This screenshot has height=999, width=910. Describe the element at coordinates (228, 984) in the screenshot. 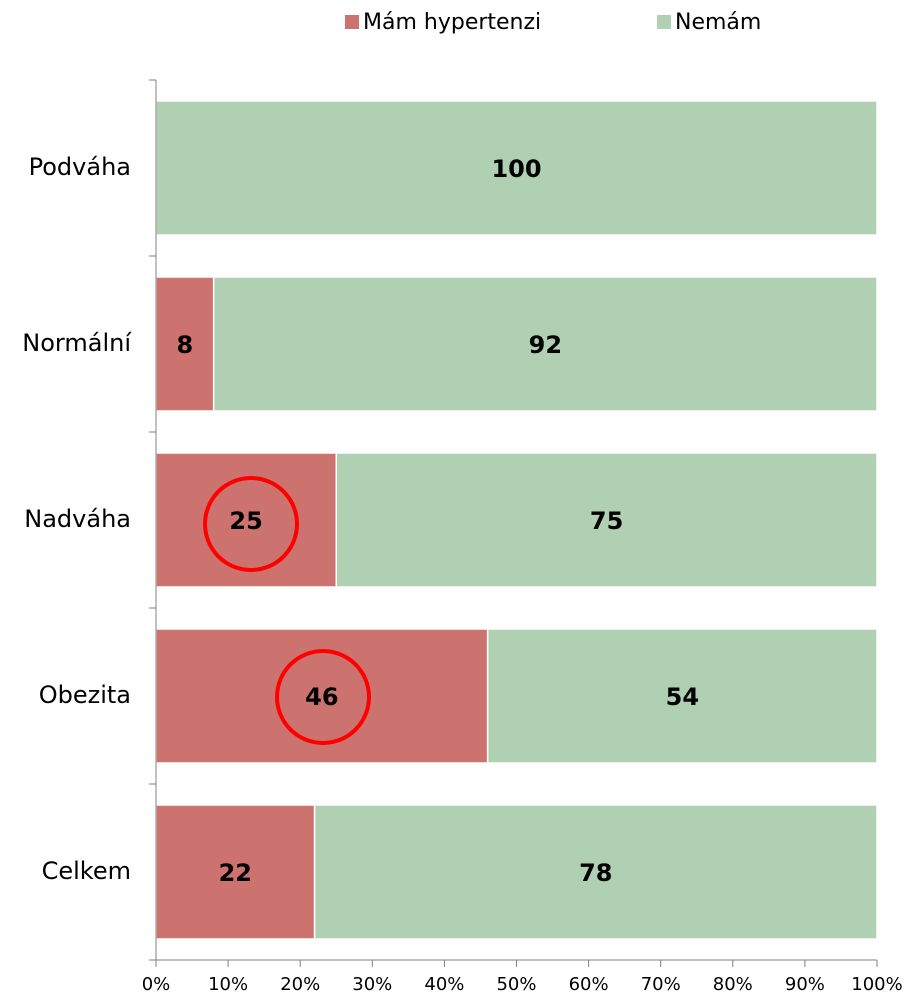

I see `x-tick-label: 10%` at that location.